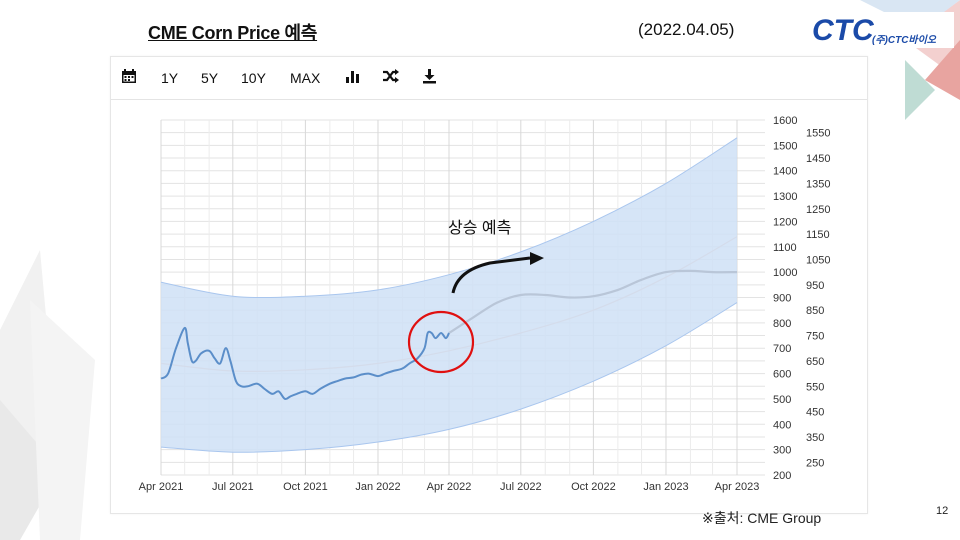 The height and width of the screenshot is (540, 960). Describe the element at coordinates (815, 311) in the screenshot. I see `y-right-tick-label: 850` at that location.